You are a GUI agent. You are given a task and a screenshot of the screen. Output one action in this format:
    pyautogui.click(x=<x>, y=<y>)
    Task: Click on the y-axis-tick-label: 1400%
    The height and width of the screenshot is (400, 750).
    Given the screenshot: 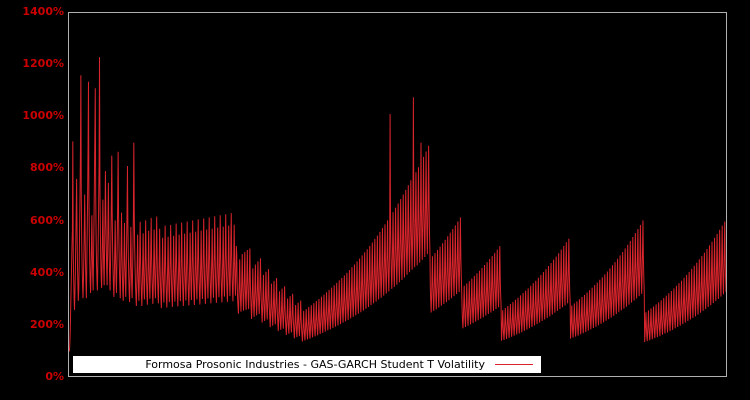 What is the action you would take?
    pyautogui.click(x=43, y=11)
    